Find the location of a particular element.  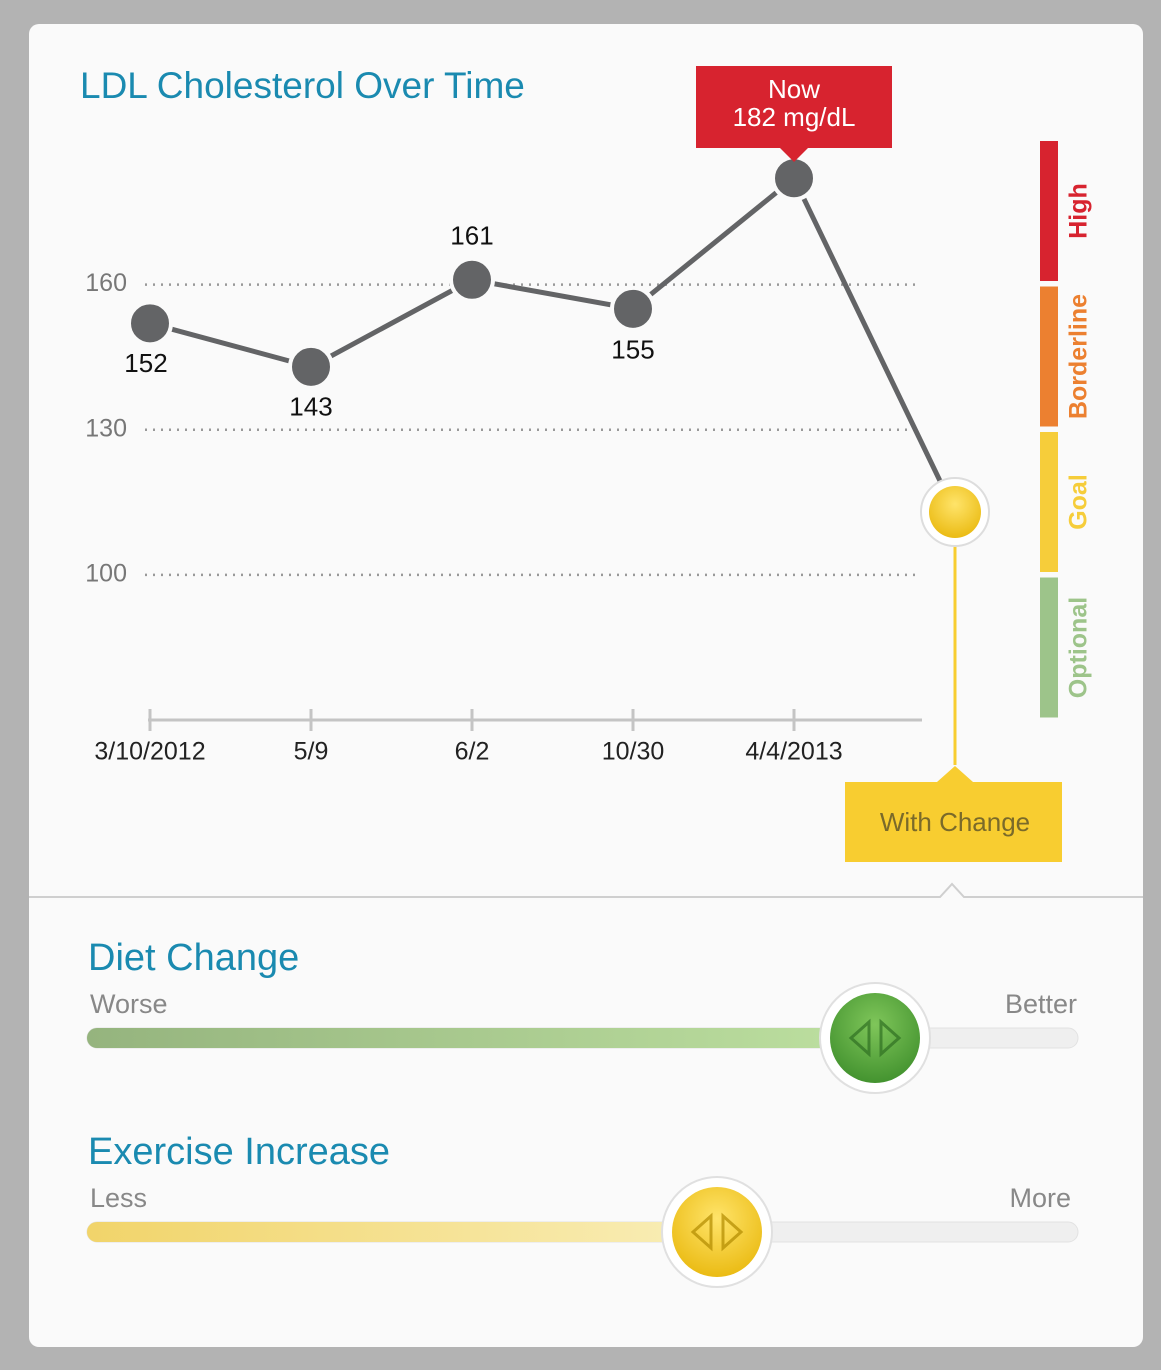

callout is located at coordinates (794, 114).